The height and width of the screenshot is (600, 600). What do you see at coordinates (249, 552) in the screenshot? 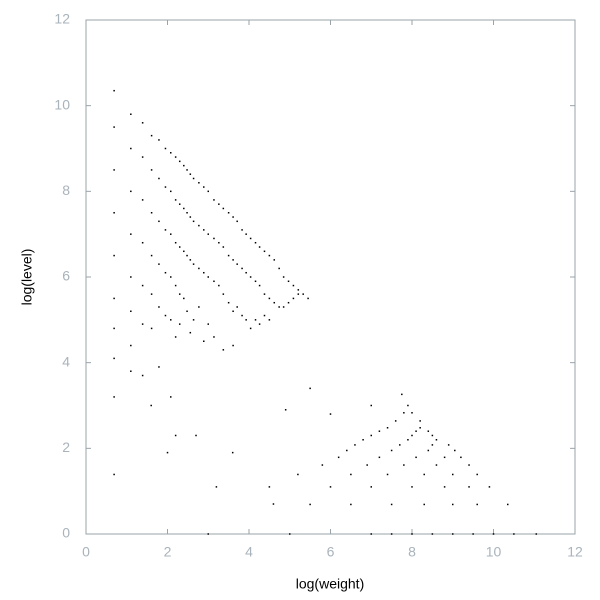
I see `x-tick-label: 4` at bounding box center [249, 552].